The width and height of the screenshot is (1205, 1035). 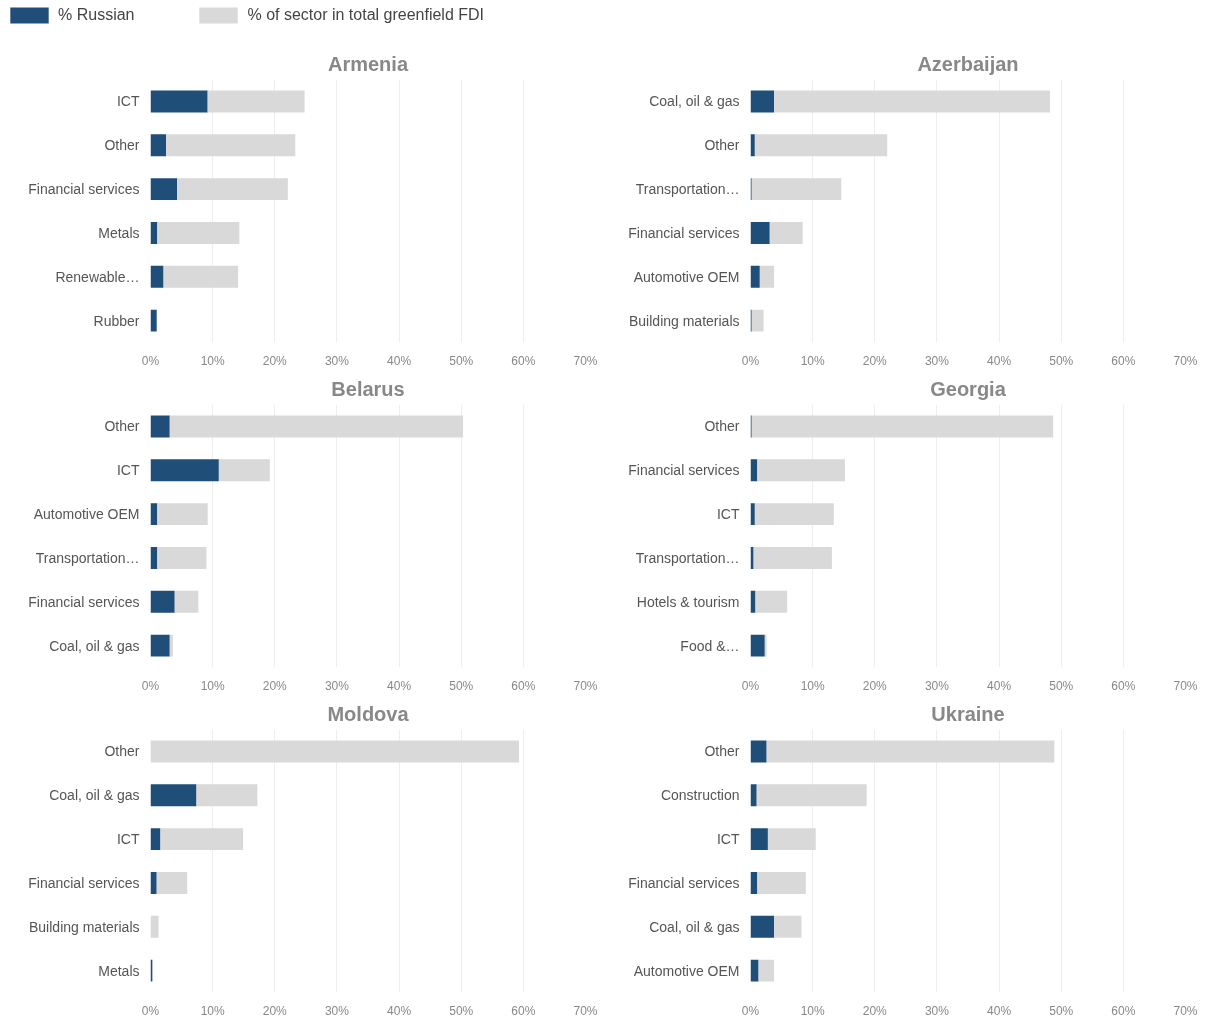 I want to click on chart-title: Azerbaijan, so click(x=968, y=63).